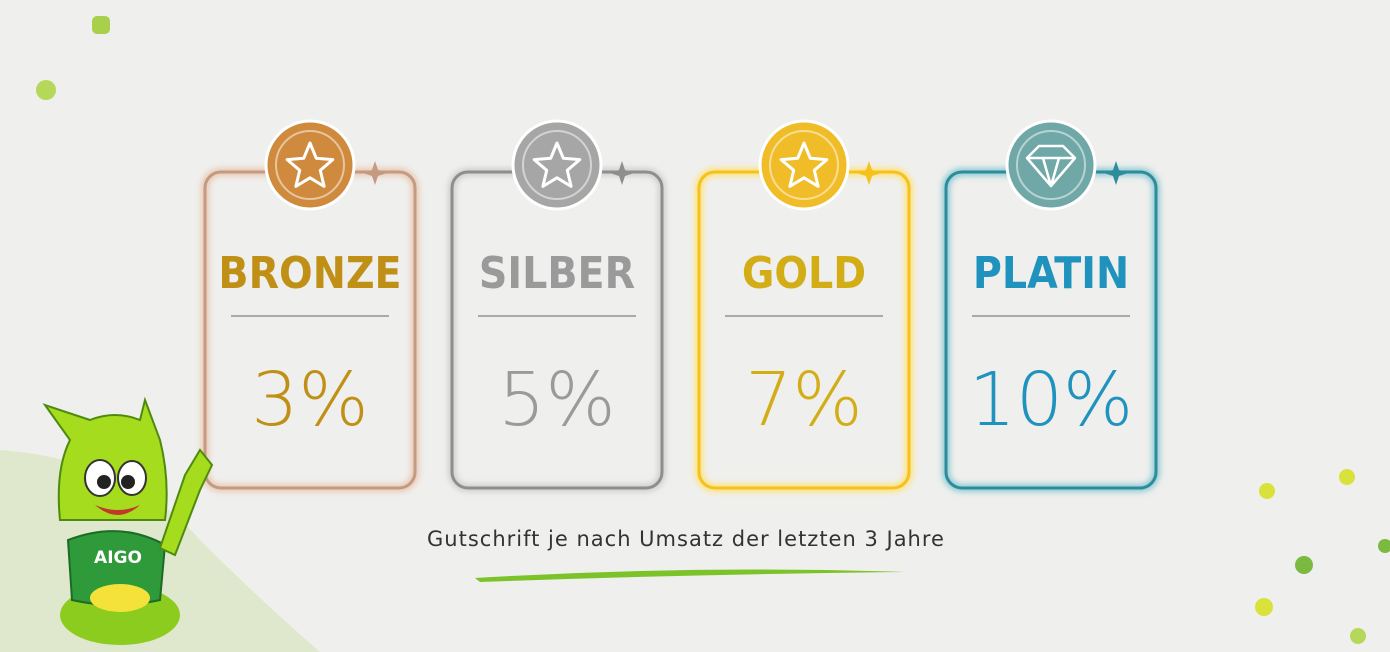  I want to click on tier-card: SILBER 5%, so click(557, 305).